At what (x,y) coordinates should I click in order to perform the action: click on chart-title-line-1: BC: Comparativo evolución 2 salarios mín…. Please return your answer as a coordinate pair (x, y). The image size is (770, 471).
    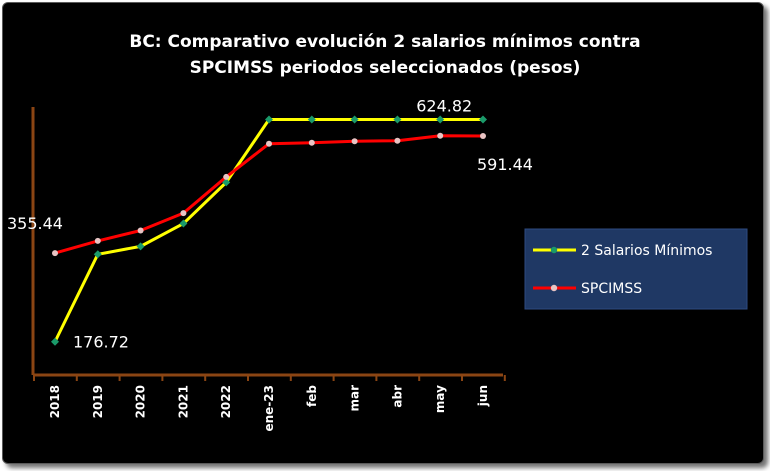
    Looking at the image, I should click on (384, 42).